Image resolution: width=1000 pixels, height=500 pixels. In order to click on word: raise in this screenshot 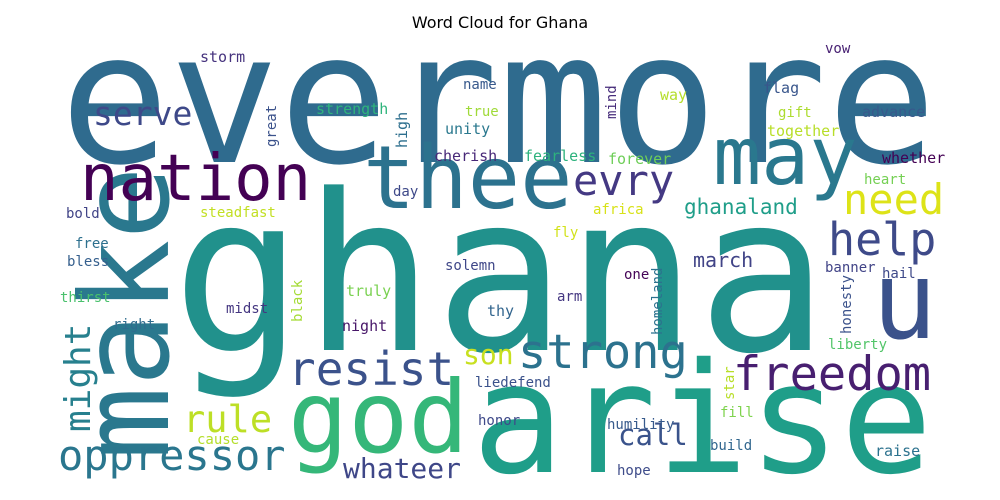, I will do `click(897, 451)`.